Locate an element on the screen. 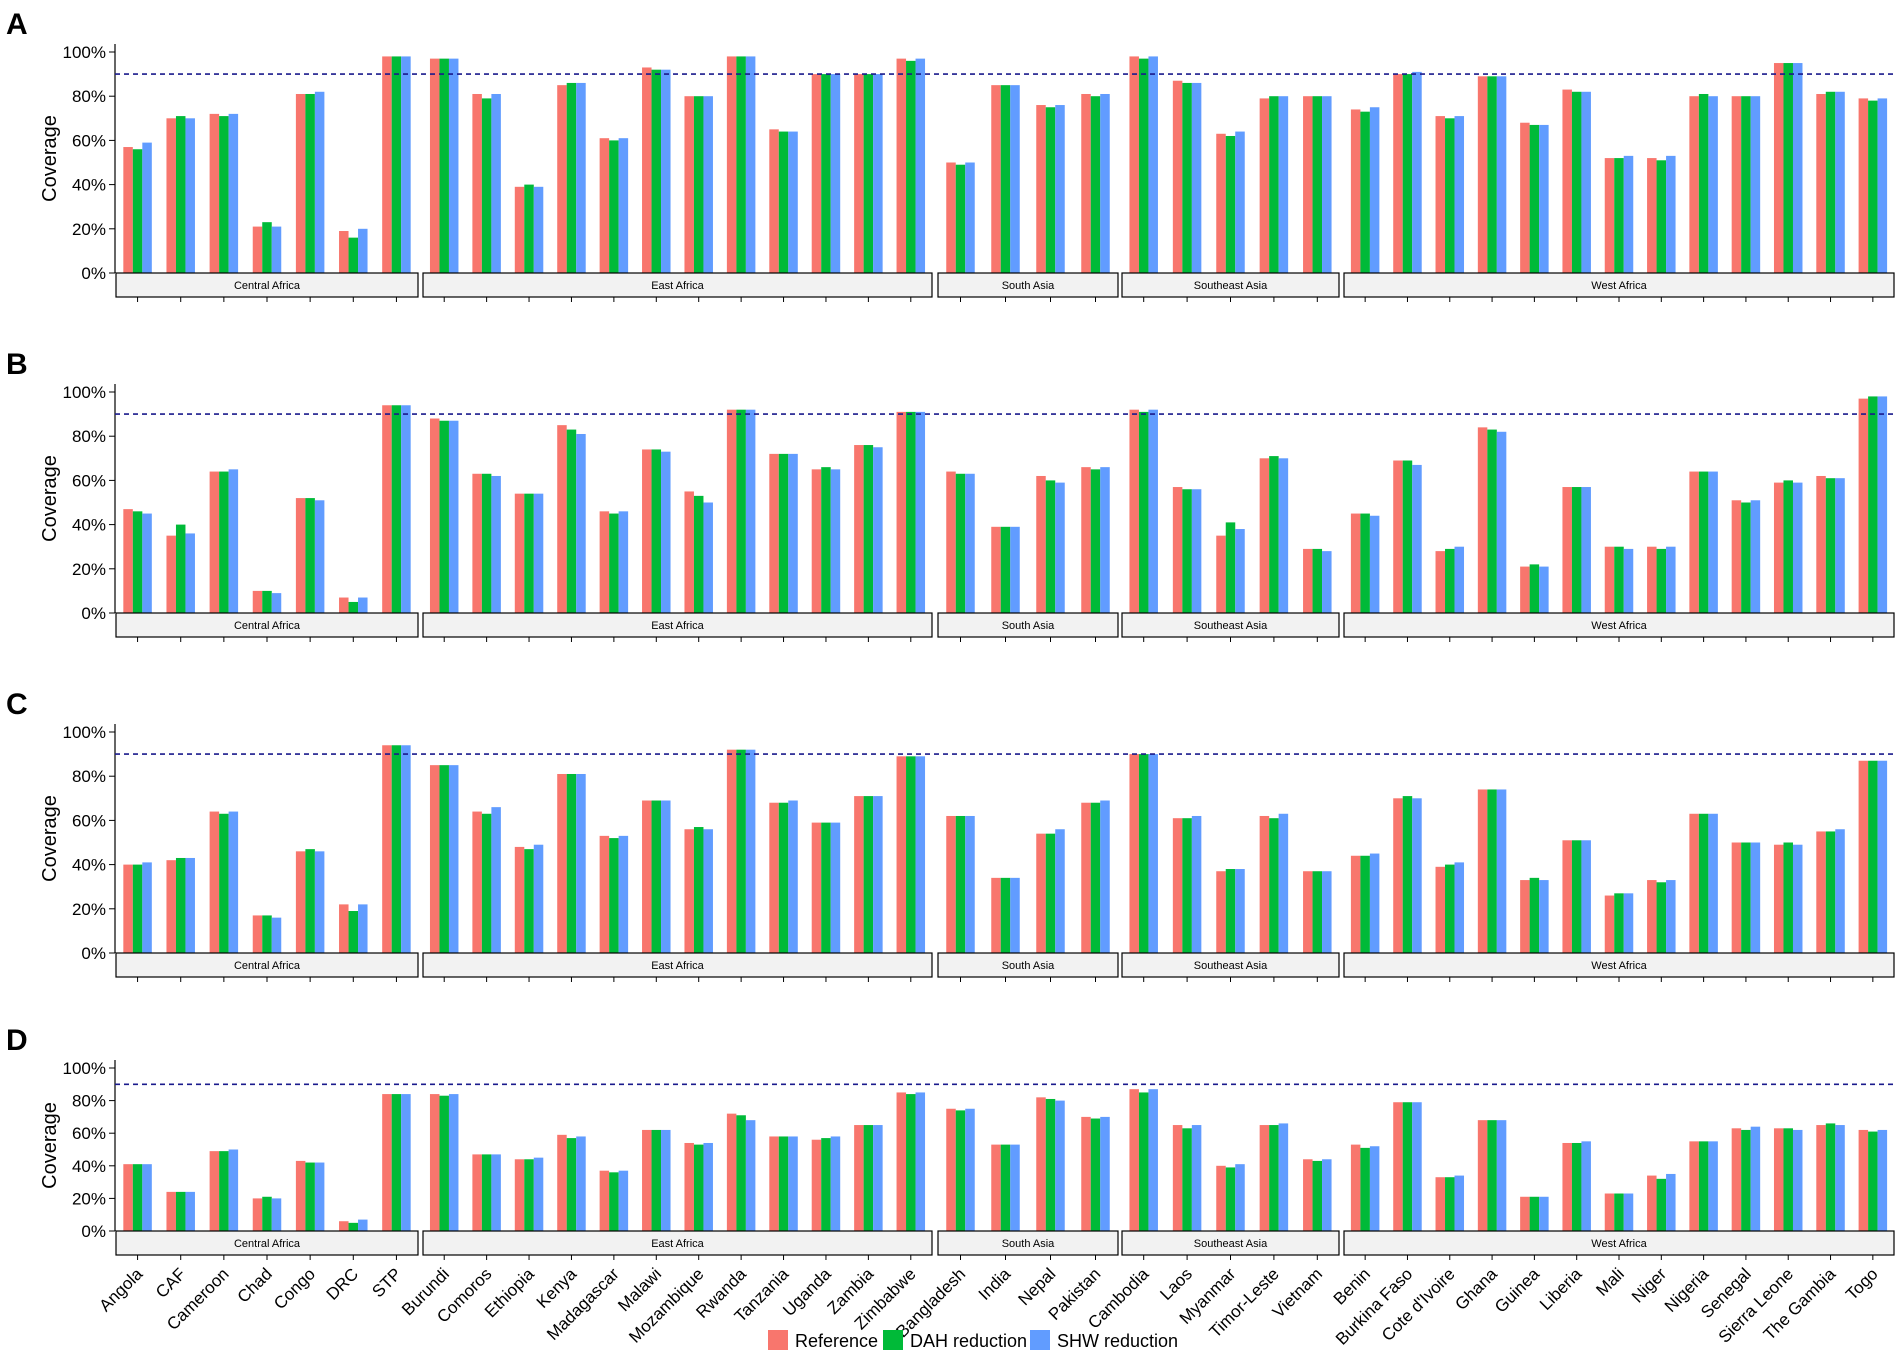 This screenshot has width=1902, height=1355. y-tick-label: 20% is located at coordinates (89, 909).